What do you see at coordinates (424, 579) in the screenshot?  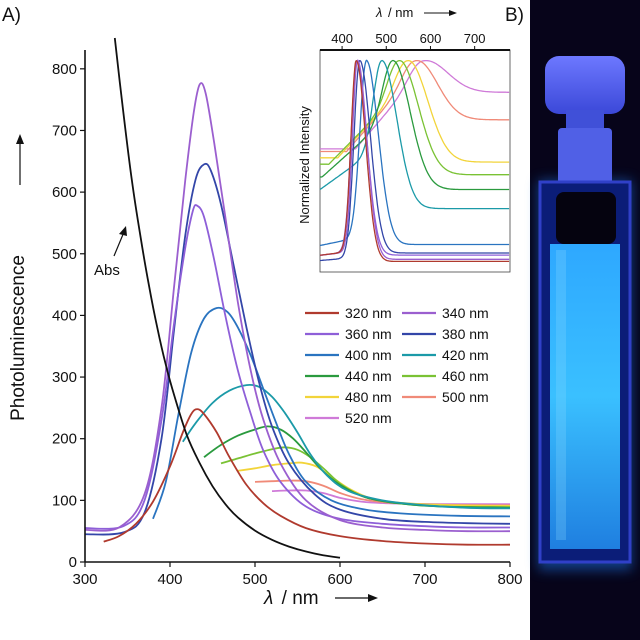 I see `main-x-tick-label: 700` at bounding box center [424, 579].